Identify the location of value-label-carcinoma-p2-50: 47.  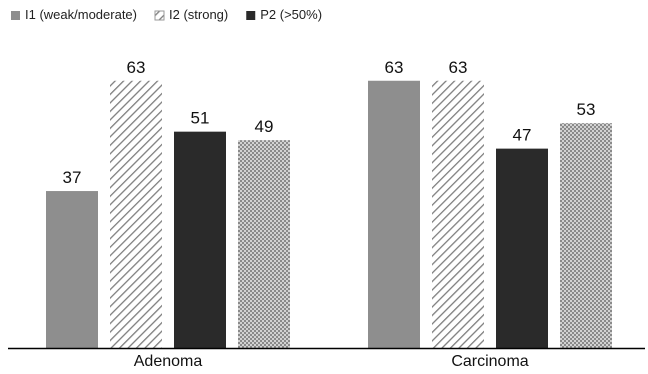
(522, 135).